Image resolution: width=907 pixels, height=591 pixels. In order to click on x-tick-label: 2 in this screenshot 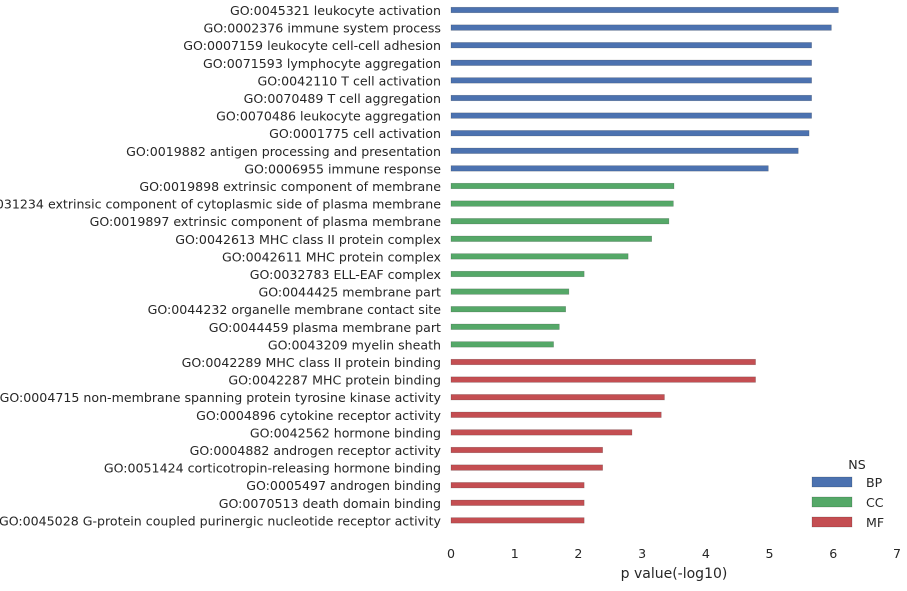, I will do `click(578, 553)`.